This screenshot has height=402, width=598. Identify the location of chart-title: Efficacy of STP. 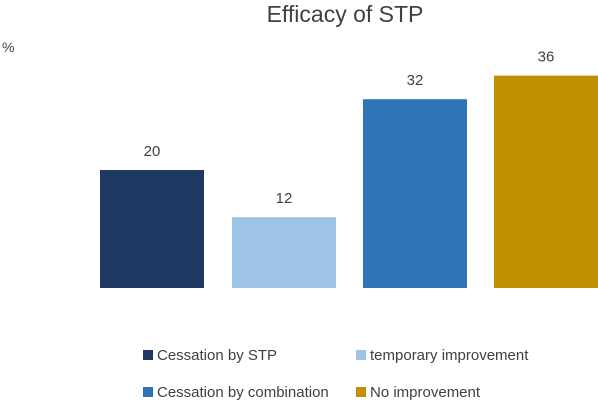
(345, 14).